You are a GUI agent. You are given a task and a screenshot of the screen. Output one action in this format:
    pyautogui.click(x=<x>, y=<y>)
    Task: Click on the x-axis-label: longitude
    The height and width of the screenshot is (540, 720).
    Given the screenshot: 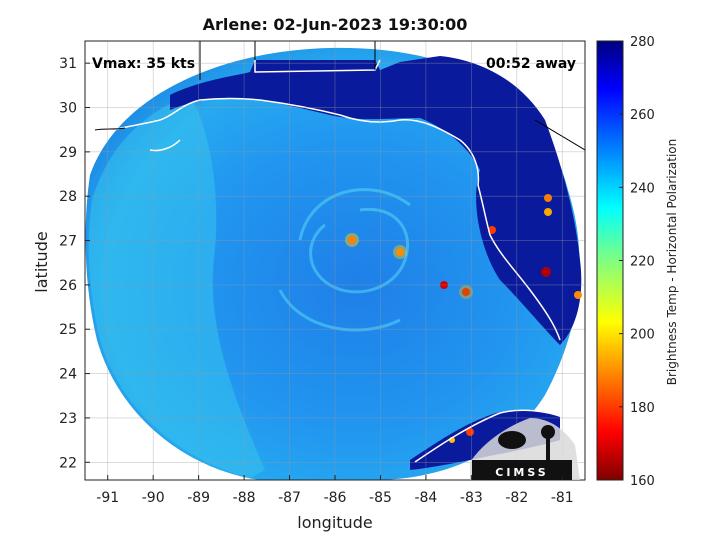 What is the action you would take?
    pyautogui.click(x=334, y=522)
    